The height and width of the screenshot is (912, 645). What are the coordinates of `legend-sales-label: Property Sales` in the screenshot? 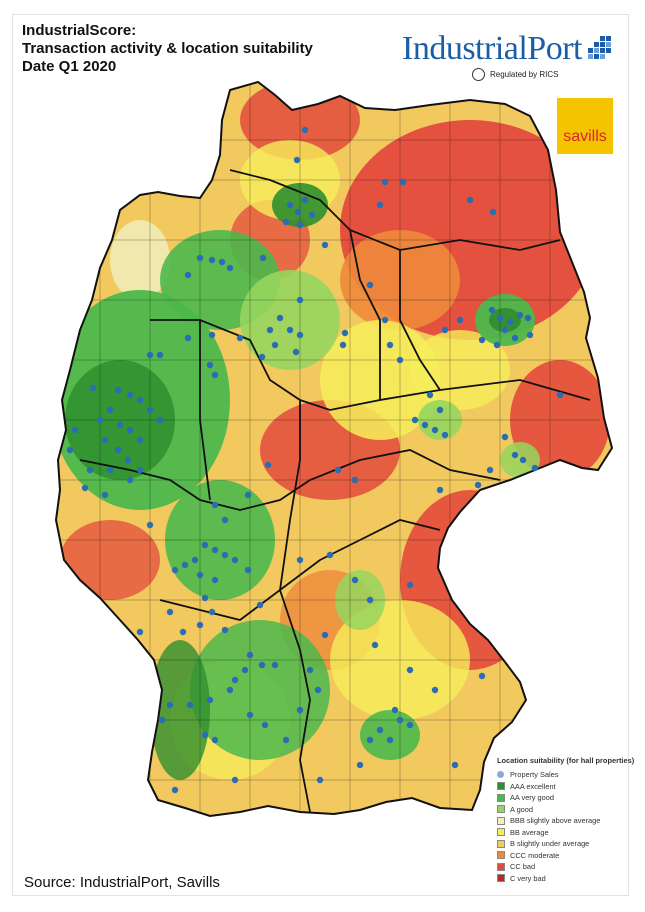 It's located at (534, 775).